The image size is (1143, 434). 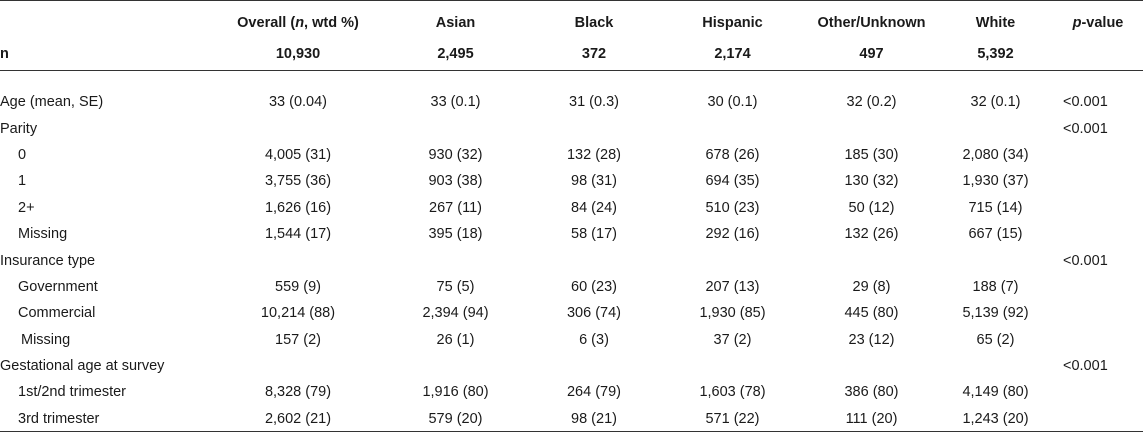 What do you see at coordinates (571, 128) in the screenshot?
I see `table-row: Parity <0.001` at bounding box center [571, 128].